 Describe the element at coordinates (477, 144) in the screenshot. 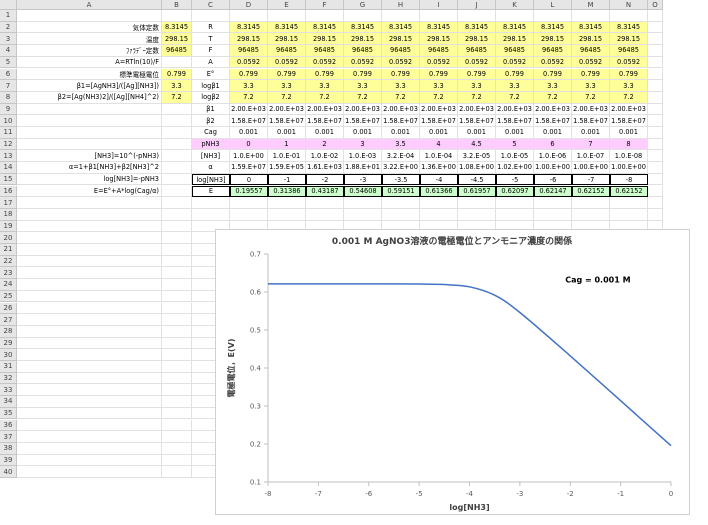

I see `value-cell: 4.5` at that location.